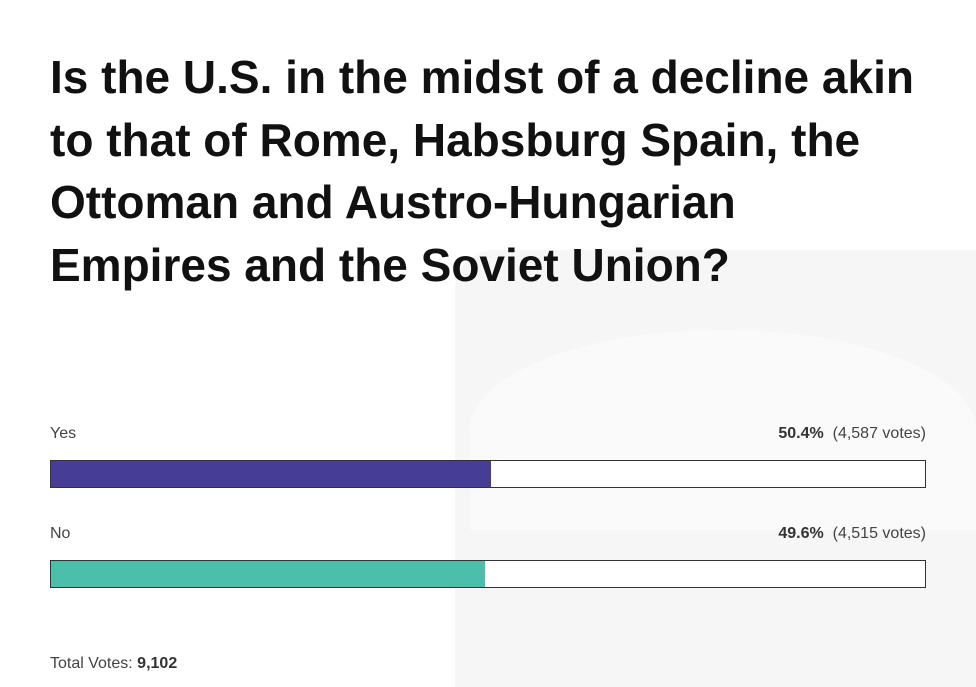  I want to click on total-votes: Total Votes: 9,102, so click(113, 664).